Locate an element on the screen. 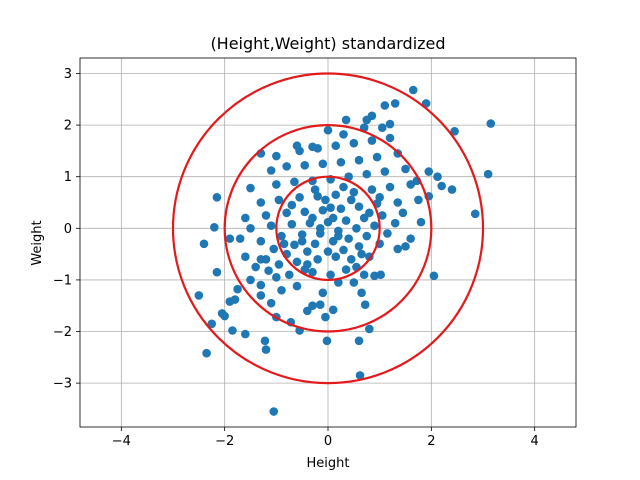 The height and width of the screenshot is (480, 640). y-axis-label: Weight is located at coordinates (37, 242).